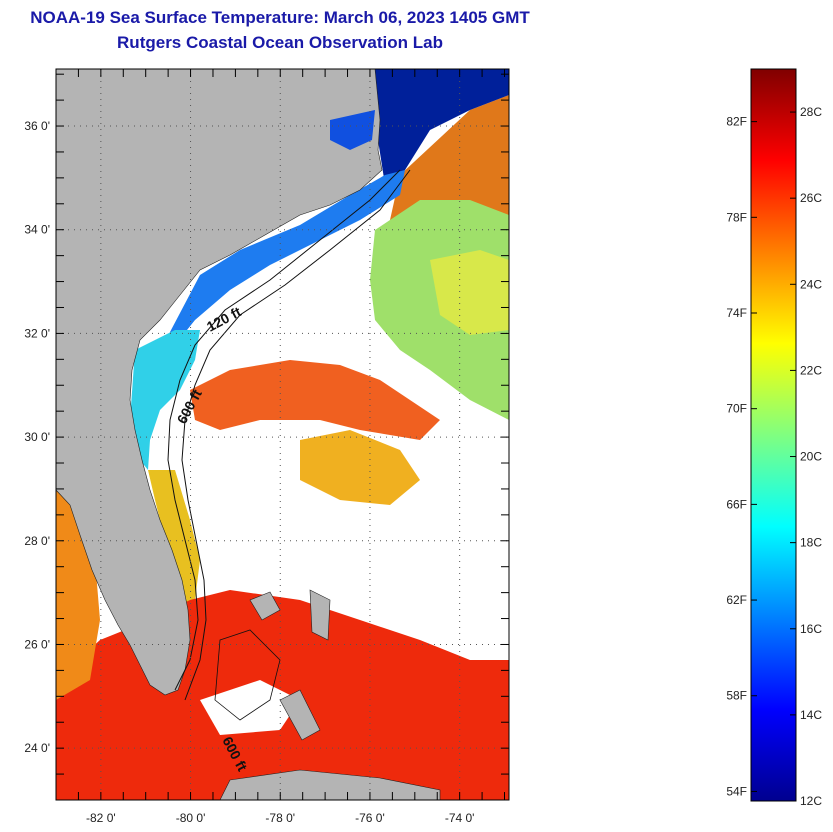  Describe the element at coordinates (442, 127) in the screenshot. I see `northern-cold-shelf` at that location.